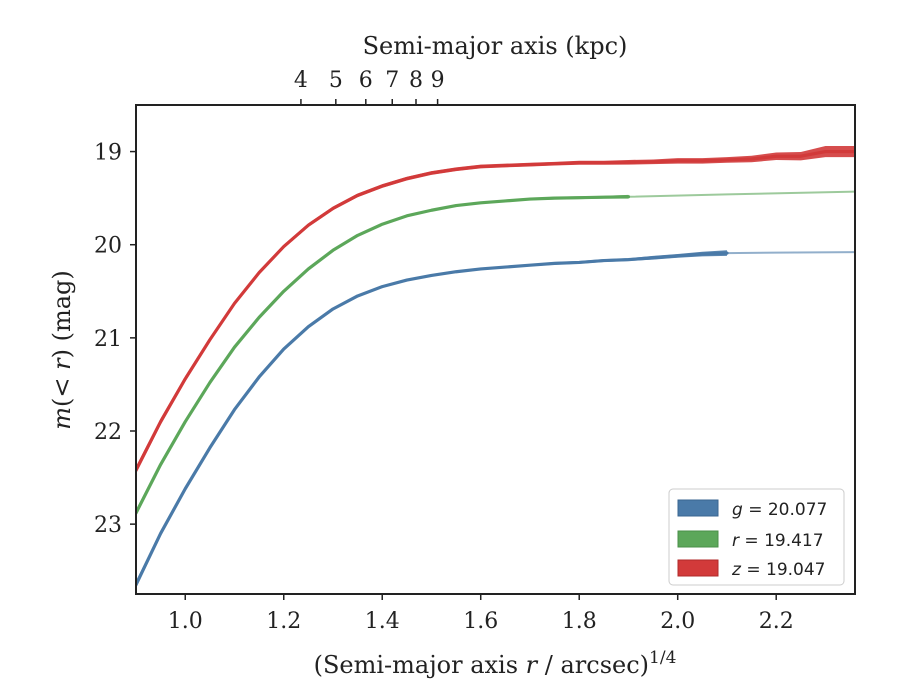 The image size is (900, 700). Describe the element at coordinates (495, 46) in the screenshot. I see `top-x-axis-title: Semi-major axis (kpc)` at that location.